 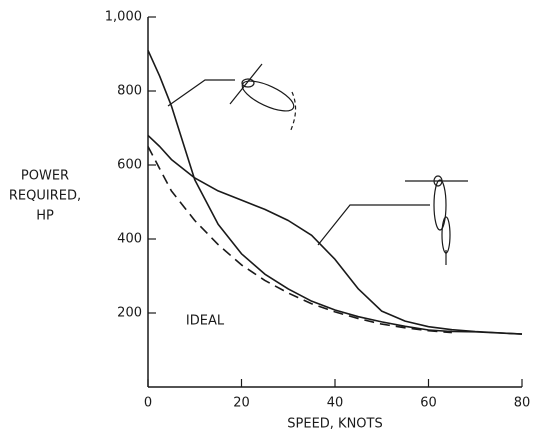 I want to click on y-tick-label: 400, so click(x=129, y=239).